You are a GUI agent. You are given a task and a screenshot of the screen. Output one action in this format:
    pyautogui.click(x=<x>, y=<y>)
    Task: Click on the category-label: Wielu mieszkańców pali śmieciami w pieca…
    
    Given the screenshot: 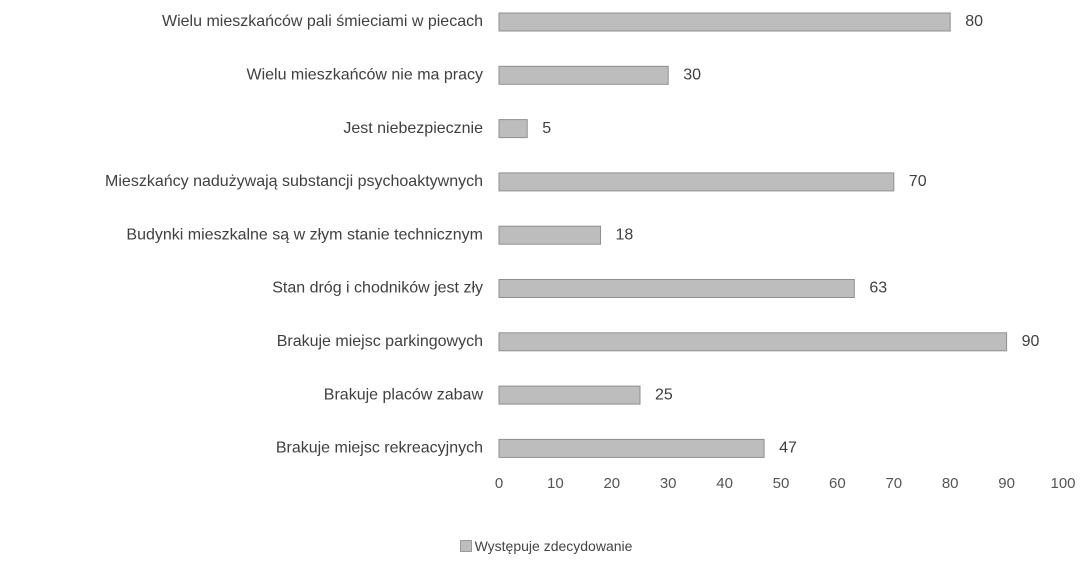 What is the action you would take?
    pyautogui.click(x=322, y=21)
    